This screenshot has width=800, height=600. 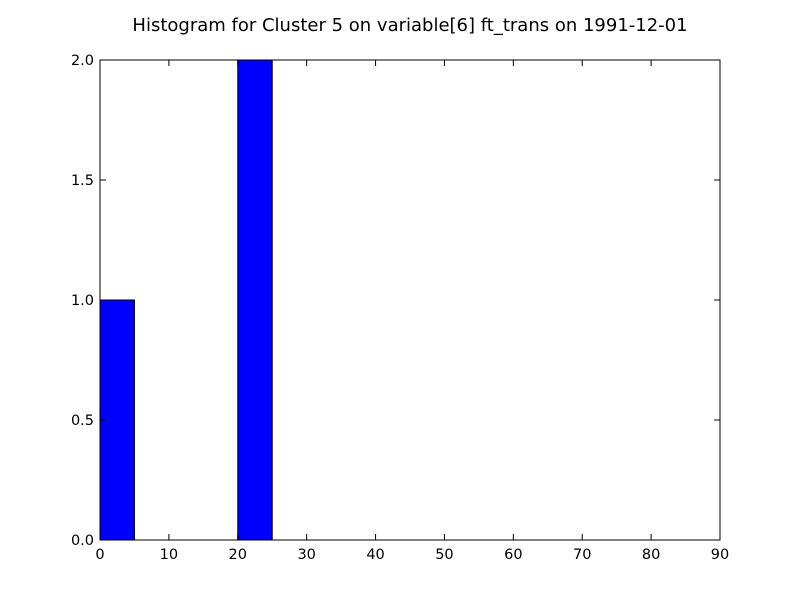 What do you see at coordinates (82, 181) in the screenshot?
I see `y-tick-label: 1.5` at bounding box center [82, 181].